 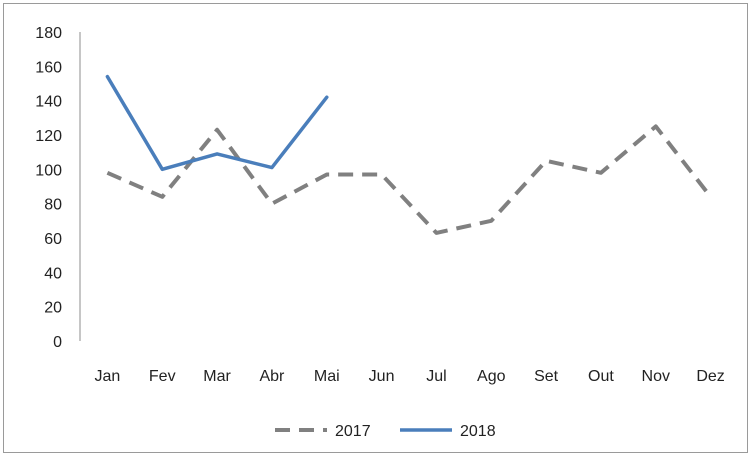 I want to click on series-line-2018, so click(x=217, y=123).